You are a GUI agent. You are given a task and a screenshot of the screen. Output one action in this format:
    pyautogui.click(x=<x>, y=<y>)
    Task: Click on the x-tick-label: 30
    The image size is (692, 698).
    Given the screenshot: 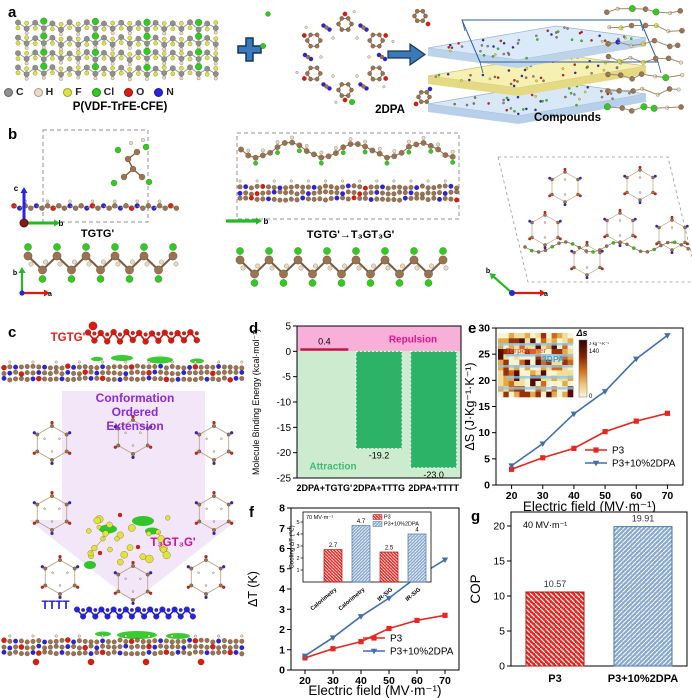 What is the action you would take?
    pyautogui.click(x=543, y=496)
    